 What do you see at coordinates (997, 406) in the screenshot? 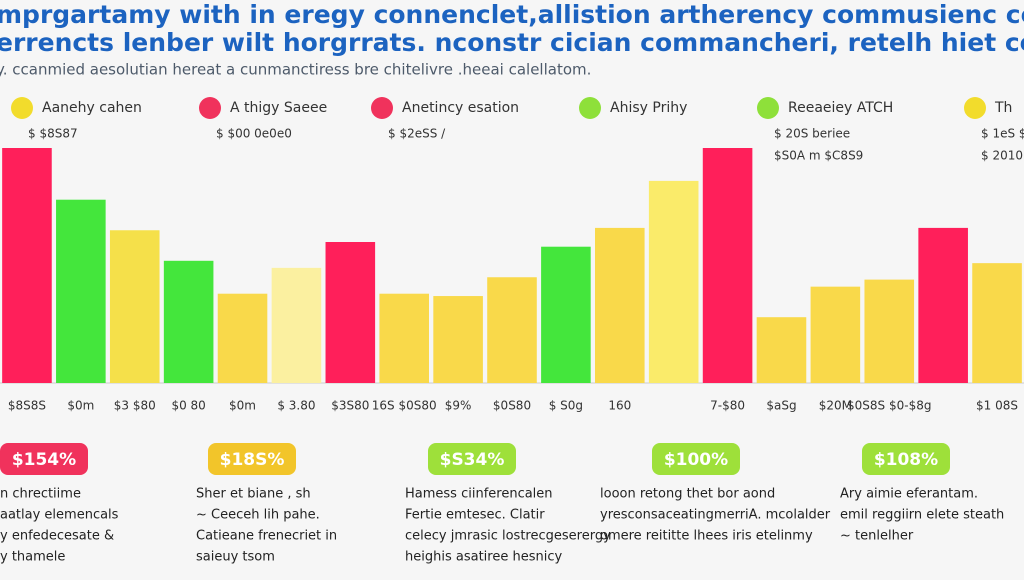
I see `x-tick-label: $1 08S` at bounding box center [997, 406].